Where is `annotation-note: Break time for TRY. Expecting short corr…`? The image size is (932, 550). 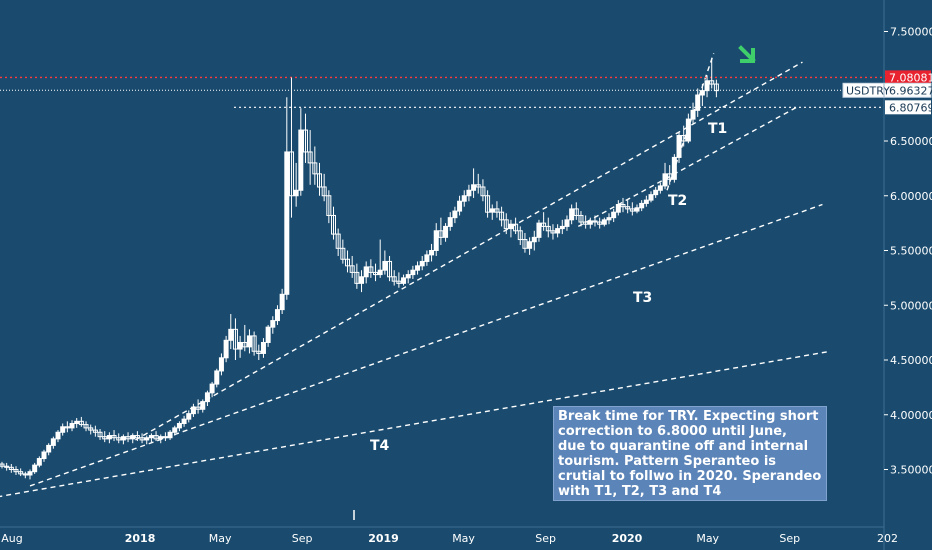
annotation-note: Break time for TRY. Expecting short corr… is located at coordinates (690, 453).